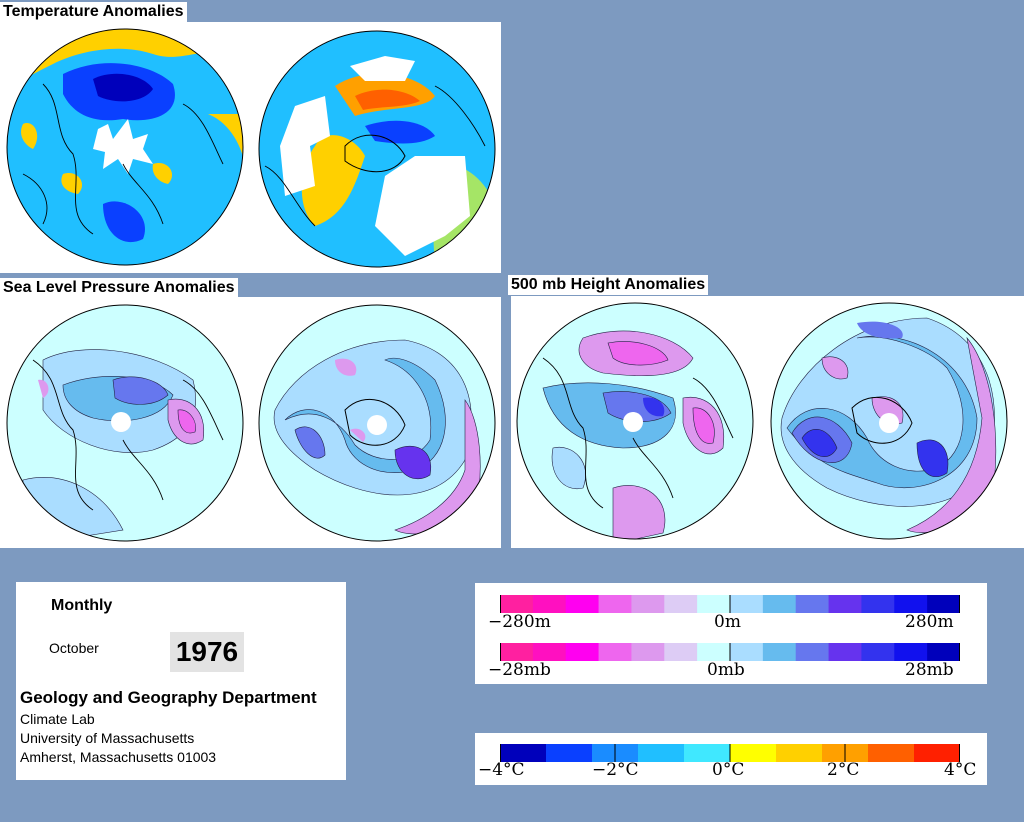 This screenshot has width=1024, height=822. What do you see at coordinates (635, 421) in the screenshot?
I see `height-north-map` at bounding box center [635, 421].